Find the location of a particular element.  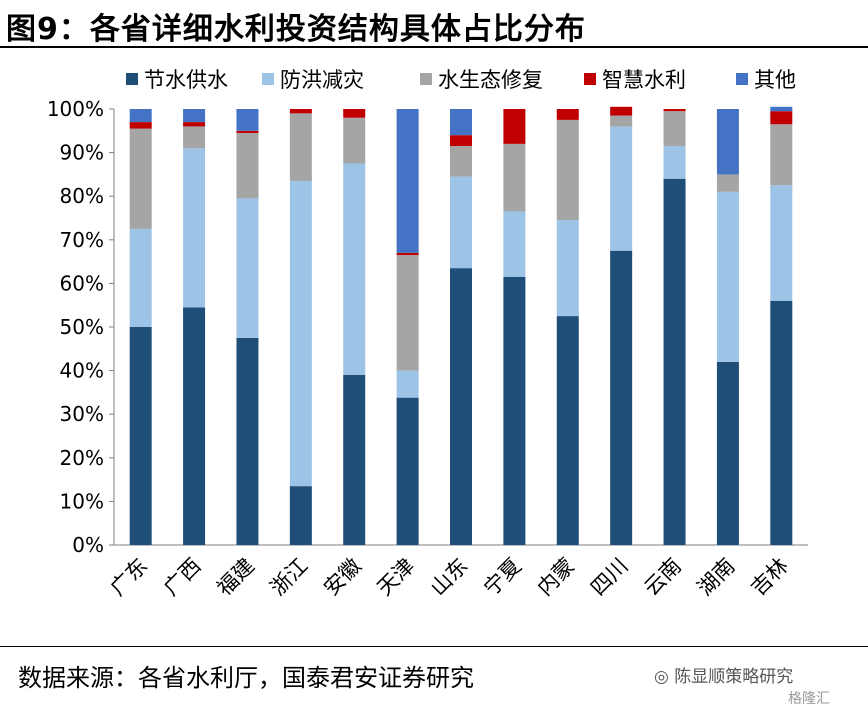

page-title: 图9：各省详细水利投资结构具体占比分布 is located at coordinates (296, 29).